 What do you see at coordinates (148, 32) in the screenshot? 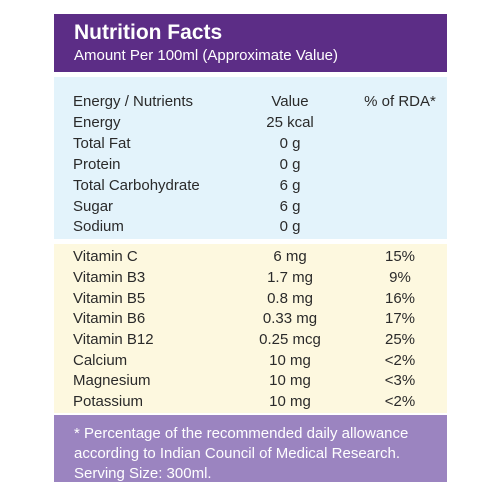
I see `label-title: Nutrition Facts` at bounding box center [148, 32].